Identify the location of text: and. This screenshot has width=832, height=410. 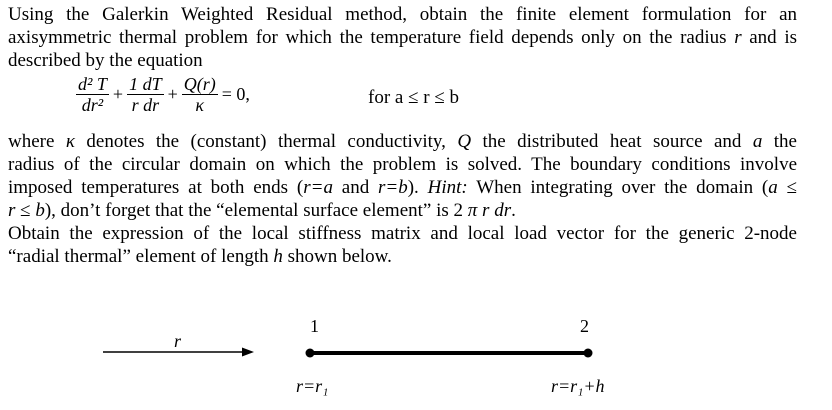
(355, 187).